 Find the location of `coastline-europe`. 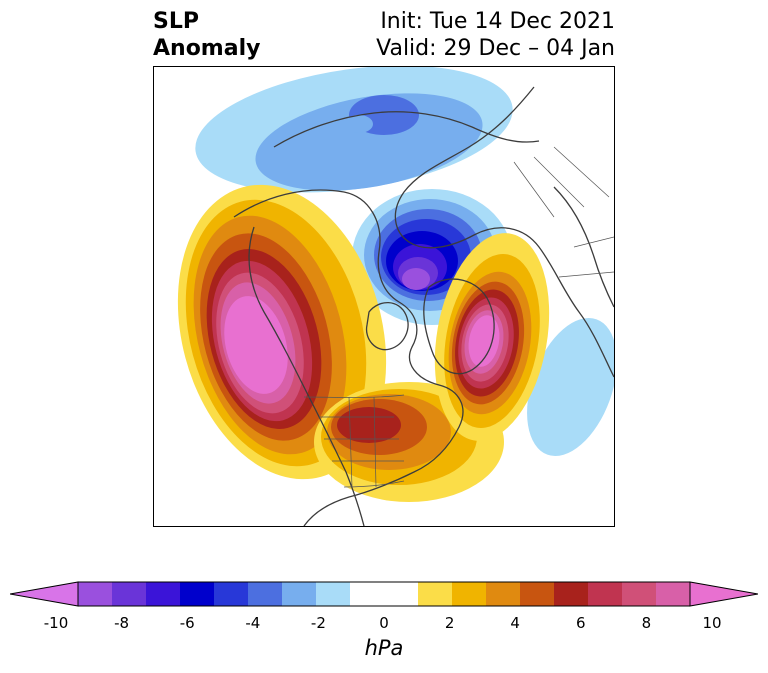

coastline-europe is located at coordinates (583, 247).